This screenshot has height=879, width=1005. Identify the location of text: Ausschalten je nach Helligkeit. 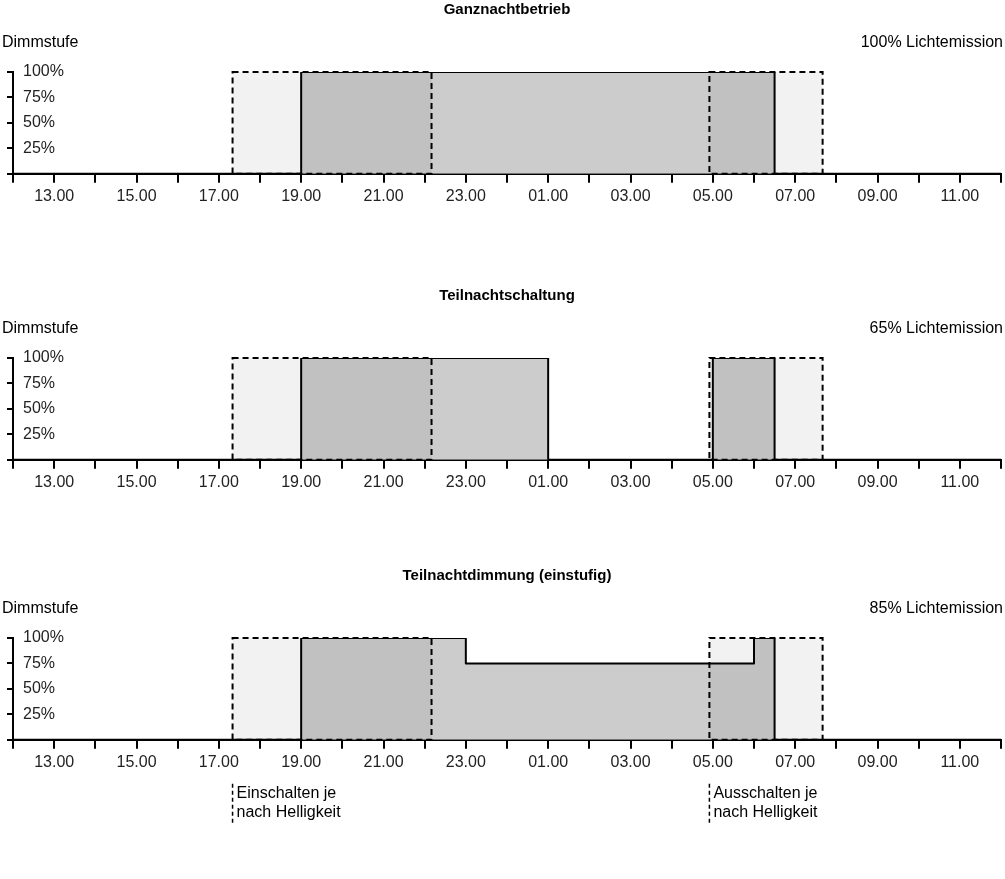
(766, 802).